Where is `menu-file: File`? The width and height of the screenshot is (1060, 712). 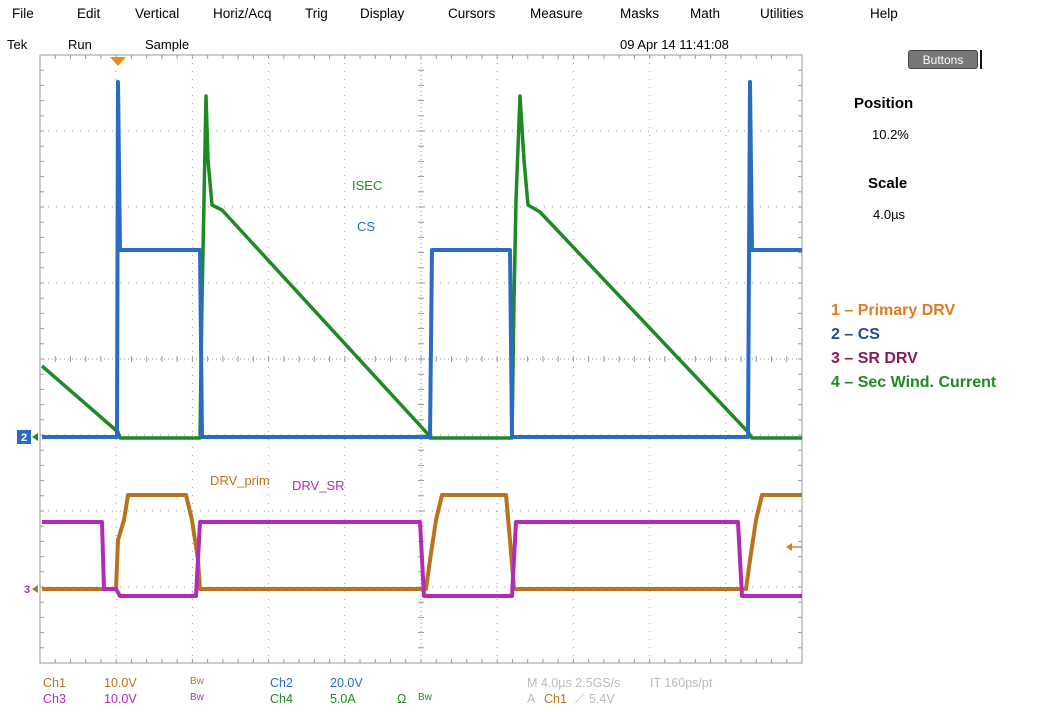 menu-file: File is located at coordinates (23, 13).